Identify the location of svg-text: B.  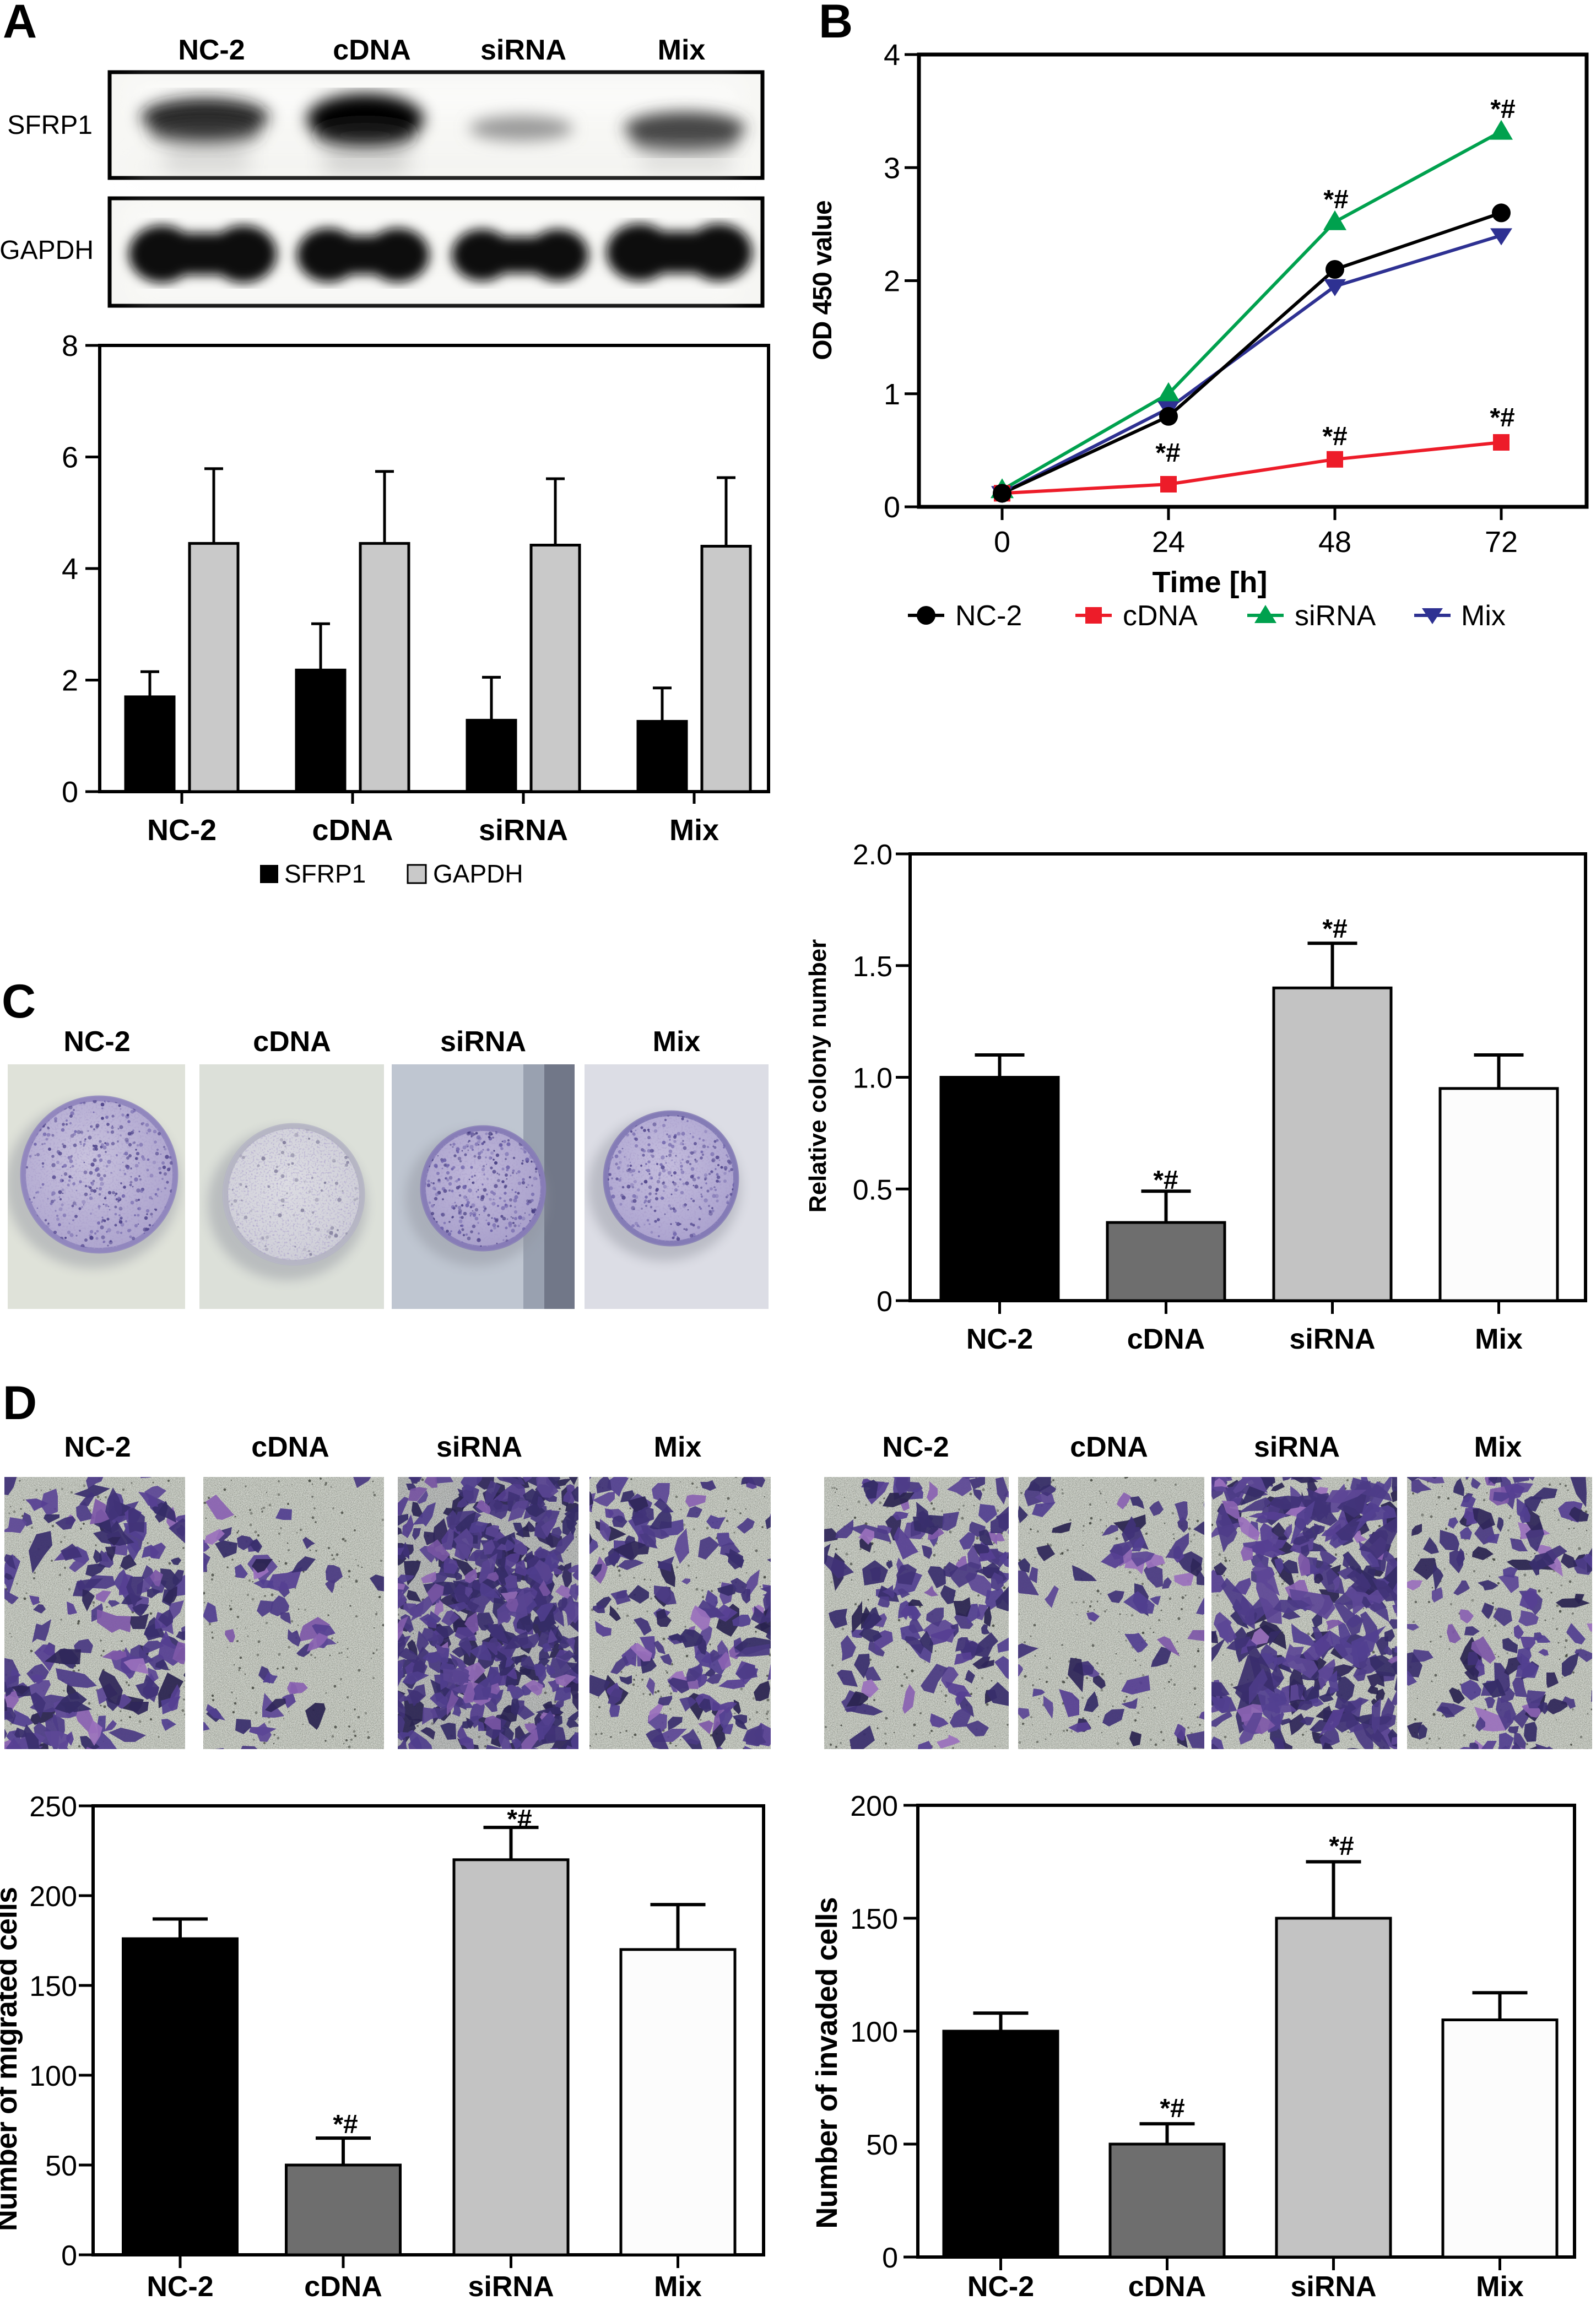
(836, 24).